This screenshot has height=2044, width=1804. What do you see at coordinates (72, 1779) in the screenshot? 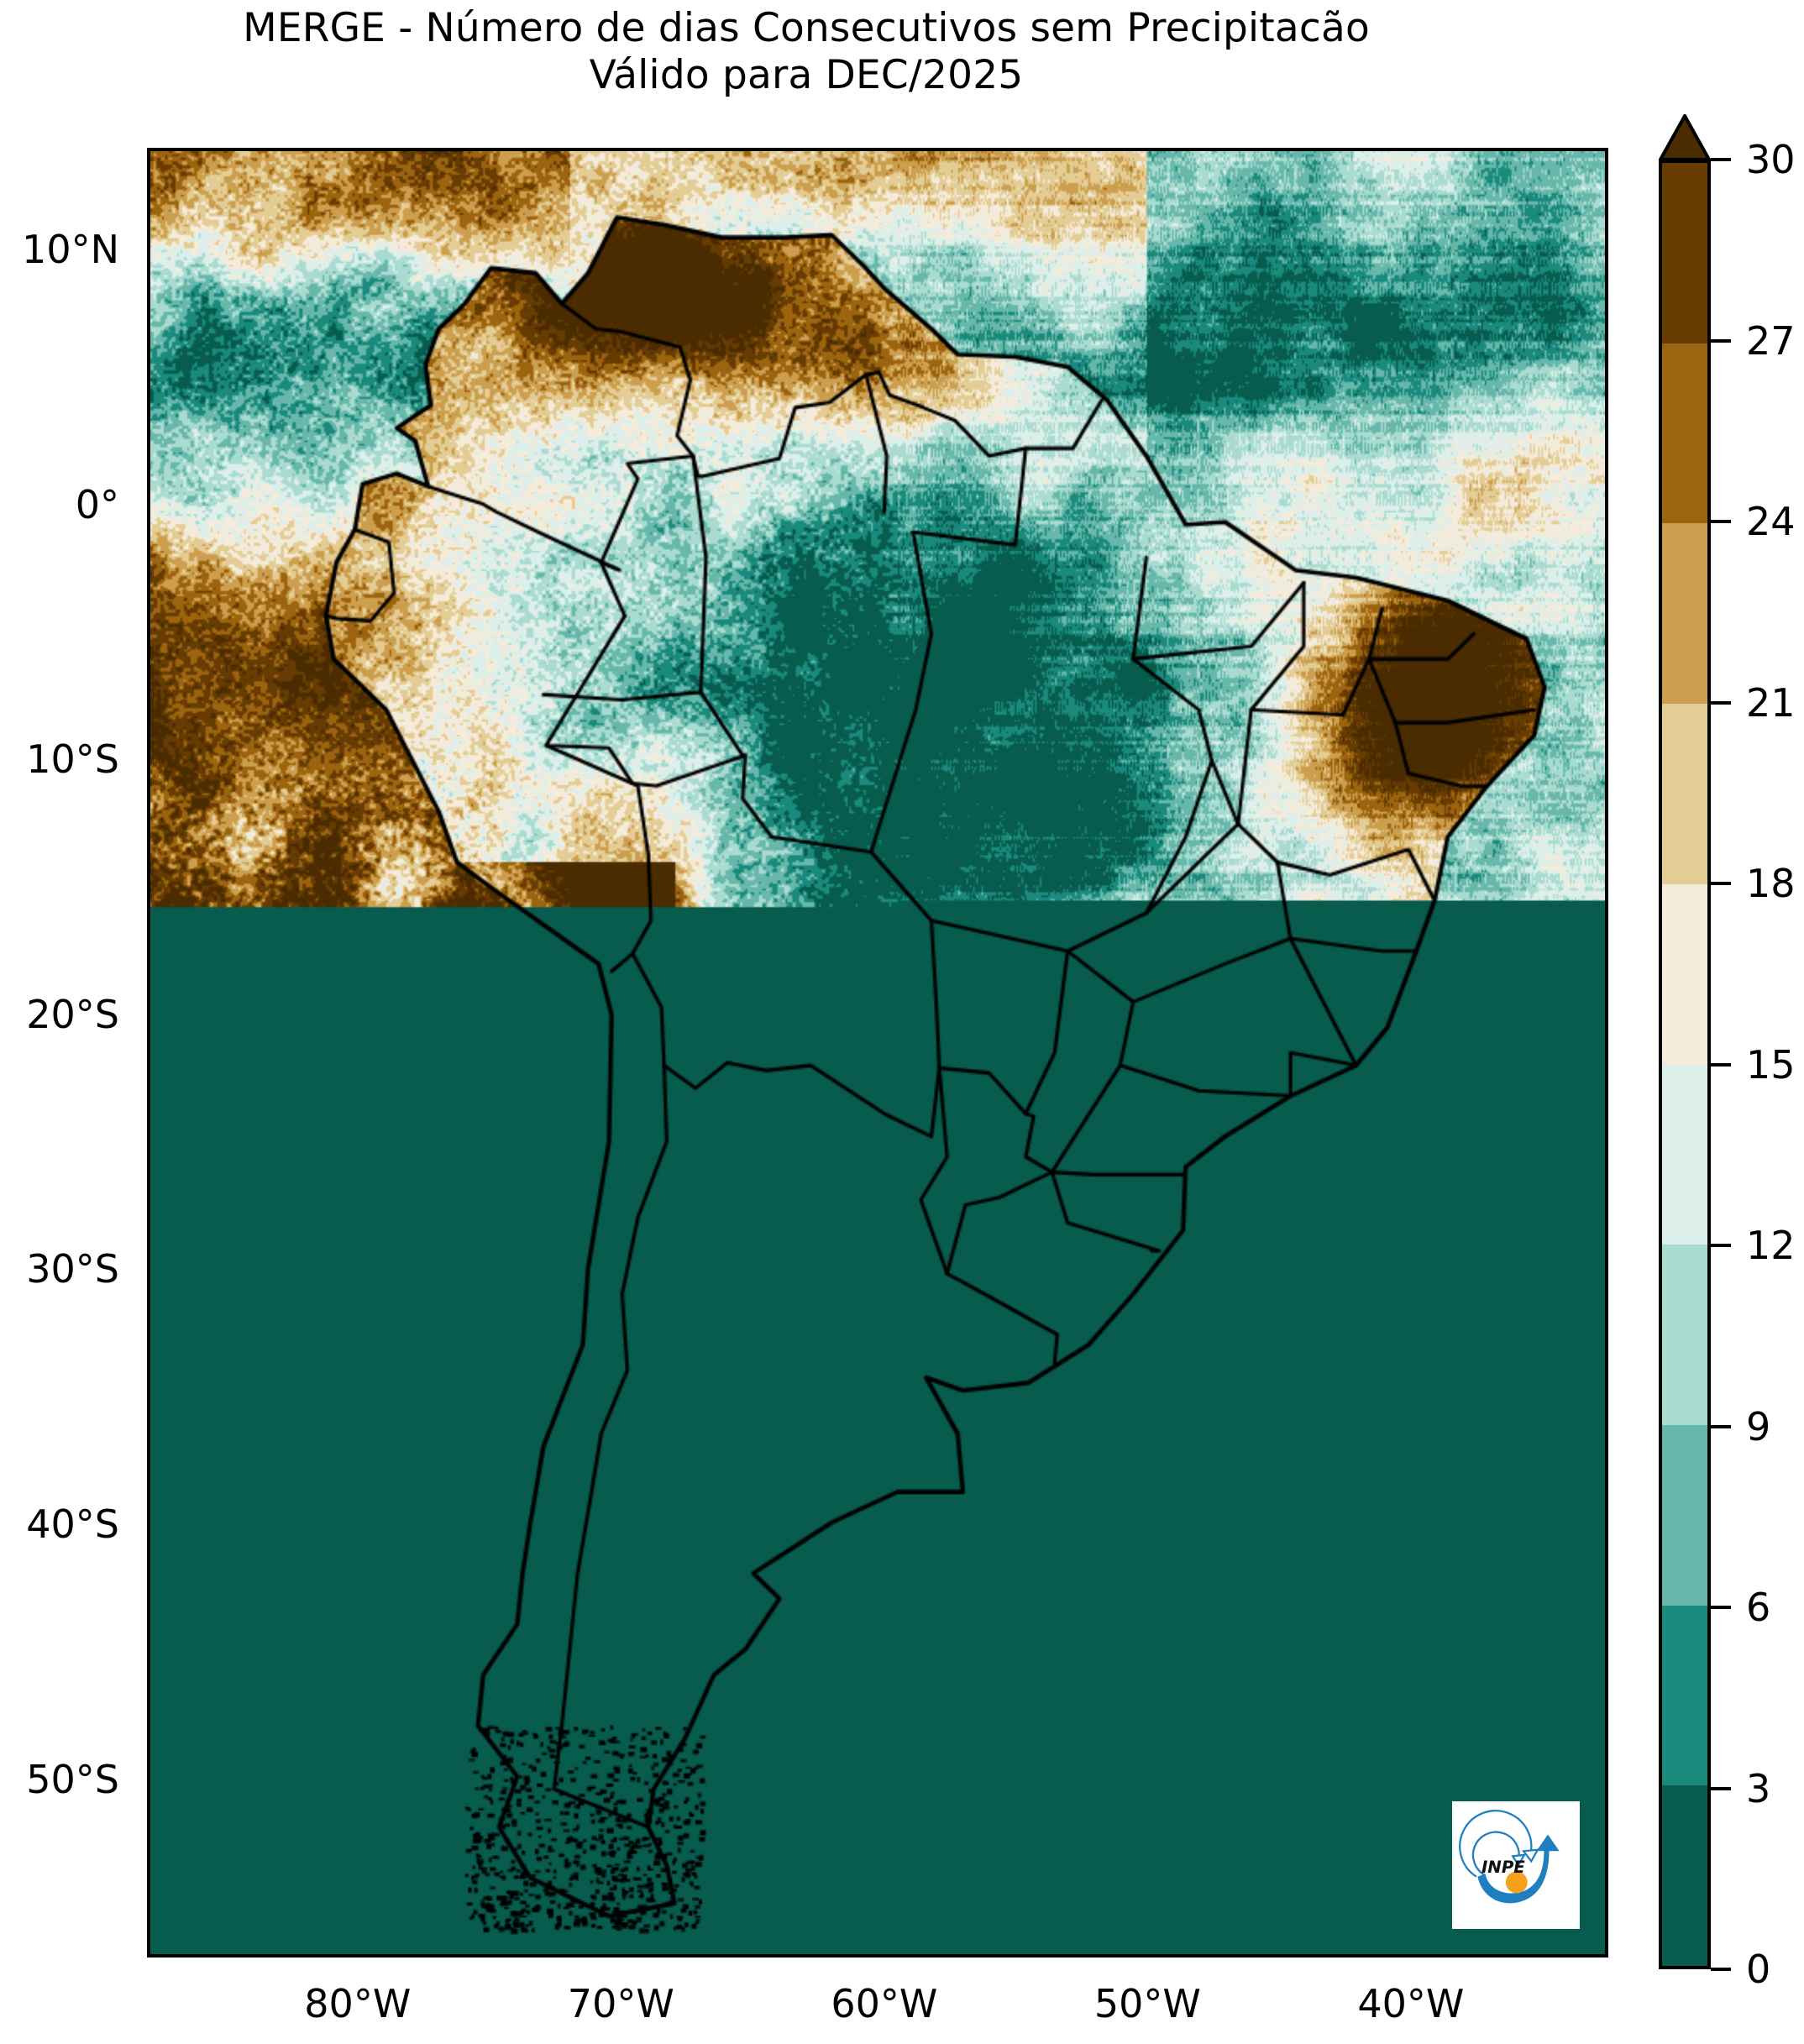
I see `y-tick-label: 50°S` at bounding box center [72, 1779].